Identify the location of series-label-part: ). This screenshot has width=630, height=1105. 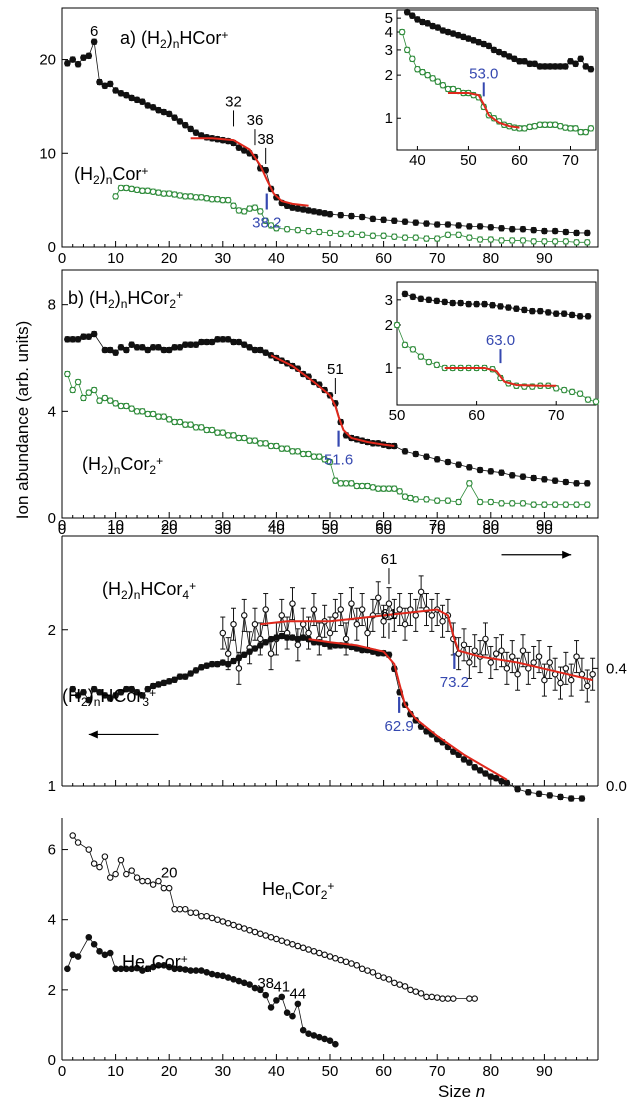
(131, 589).